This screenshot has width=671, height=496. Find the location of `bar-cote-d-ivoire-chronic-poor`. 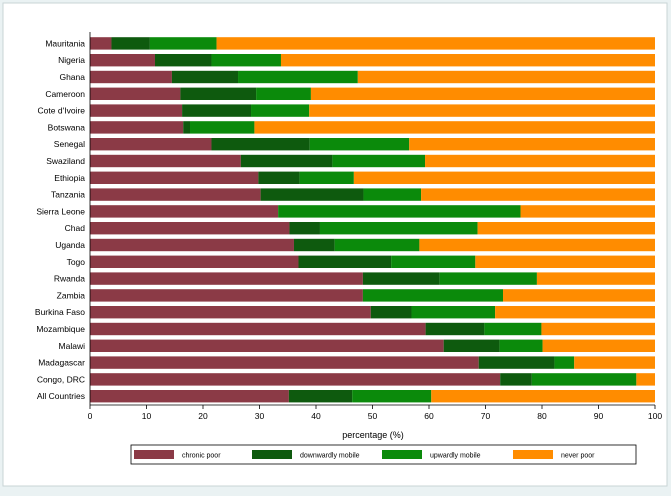

bar-cote-d-ivoire-chronic-poor is located at coordinates (136, 110).